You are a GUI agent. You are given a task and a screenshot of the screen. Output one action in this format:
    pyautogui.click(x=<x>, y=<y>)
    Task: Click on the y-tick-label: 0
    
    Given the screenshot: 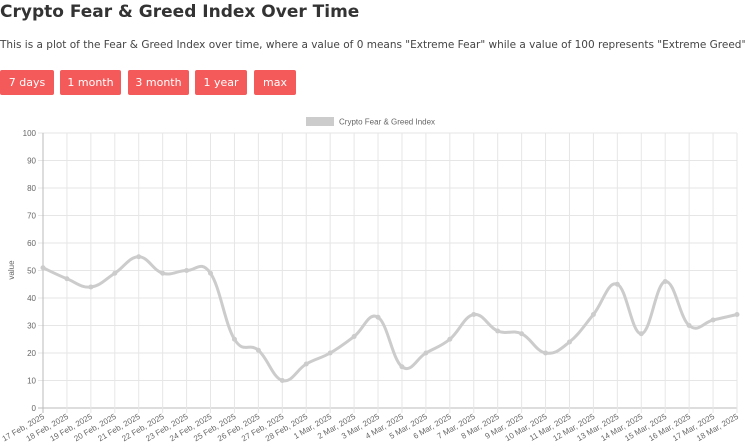 What is the action you would take?
    pyautogui.click(x=34, y=408)
    